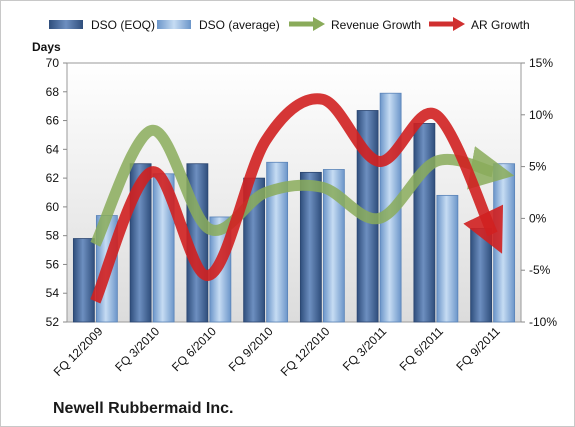 Image resolution: width=575 pixels, height=427 pixels. What do you see at coordinates (53, 63) in the screenshot?
I see `left-tick-label: 70` at bounding box center [53, 63].